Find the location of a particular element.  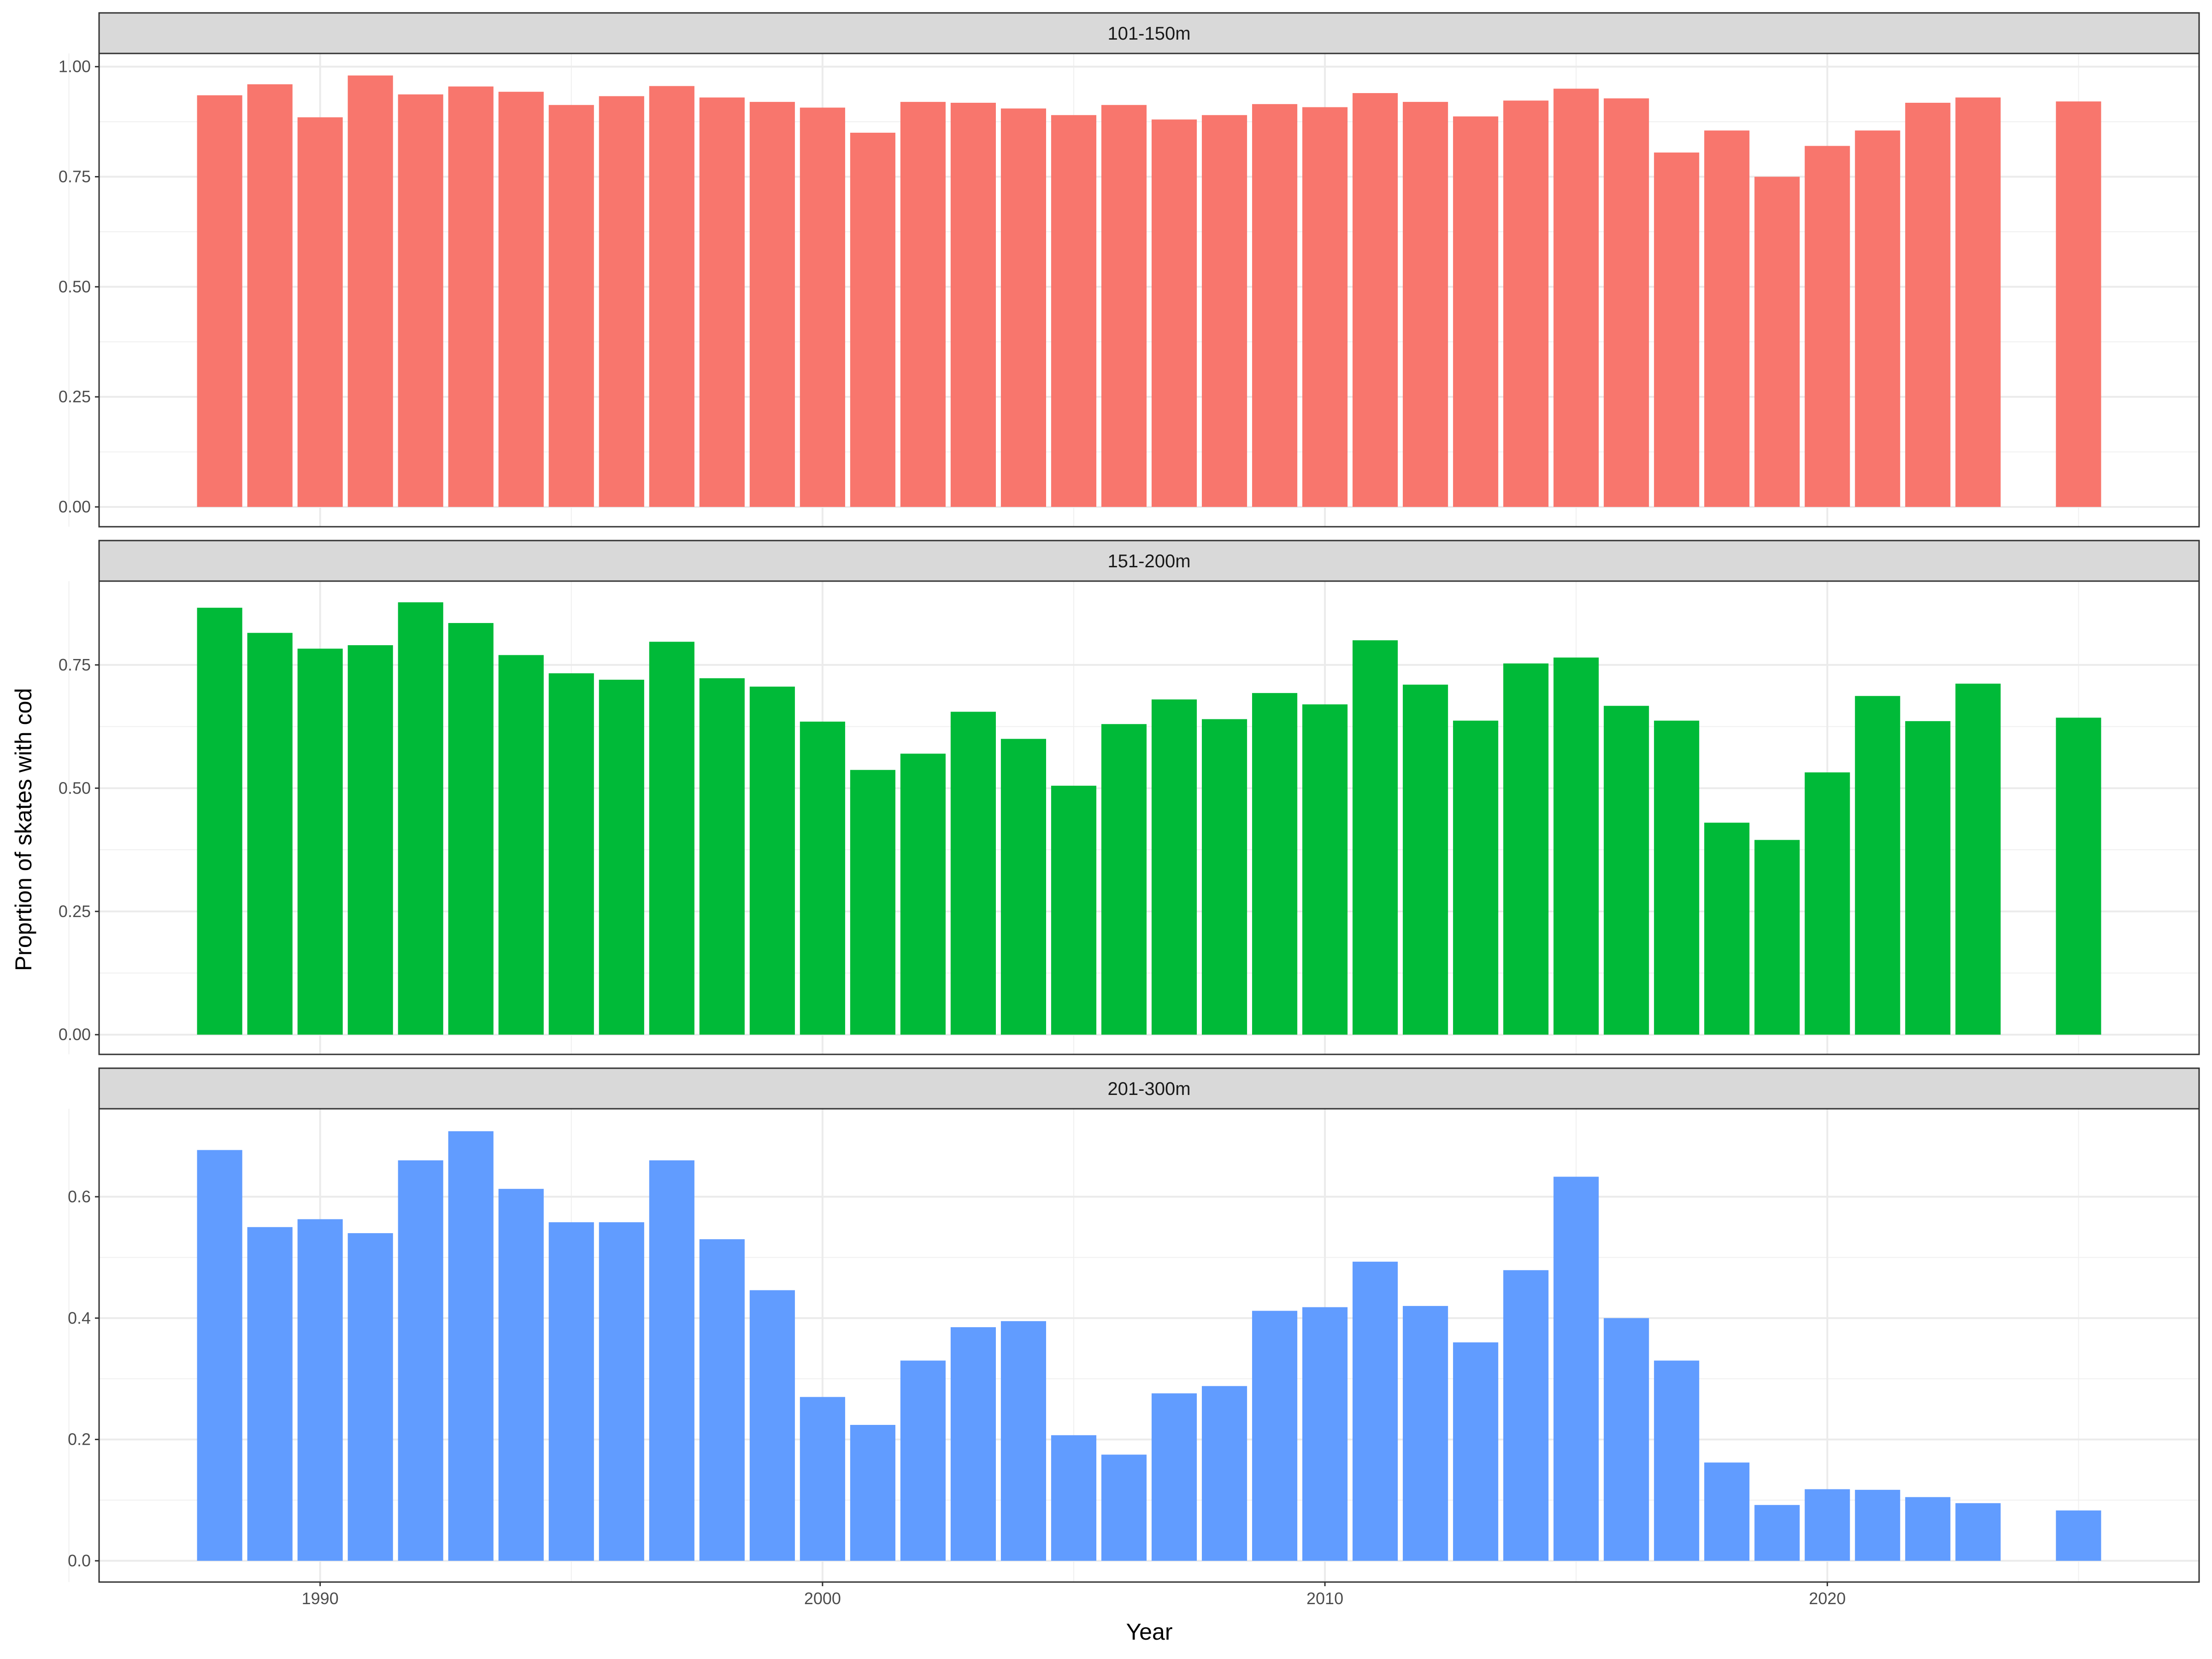

x-tick-label: 2020 is located at coordinates (1827, 1598).